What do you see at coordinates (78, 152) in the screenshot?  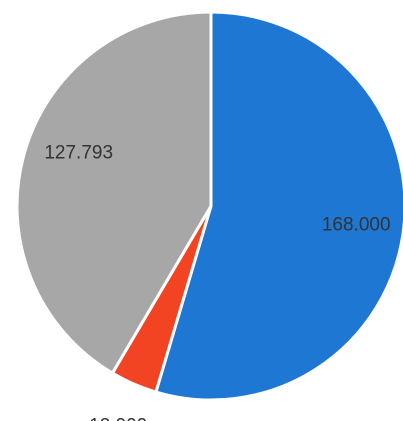 I see `pie-slice-label-3: 127.793` at bounding box center [78, 152].